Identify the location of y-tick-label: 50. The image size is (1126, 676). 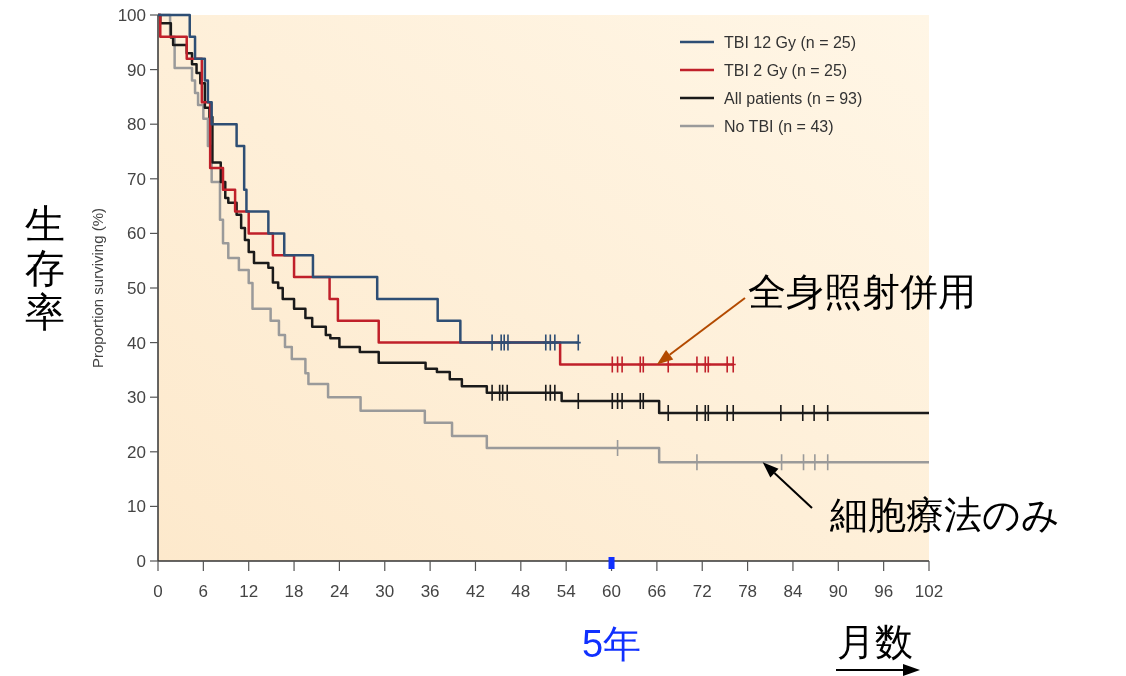
(136, 288).